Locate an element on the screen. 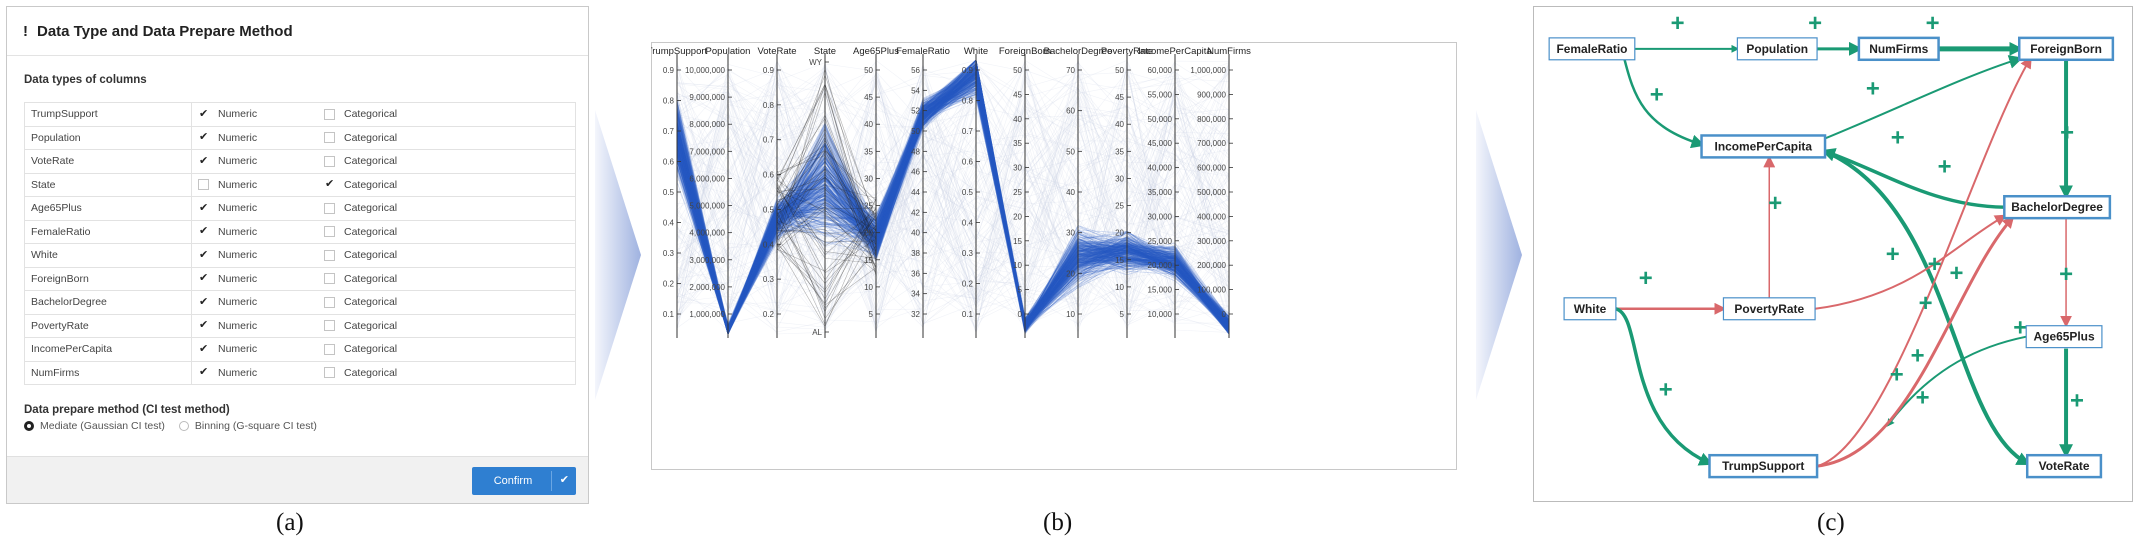 Image resolution: width=2139 pixels, height=543 pixels. node-label: Population is located at coordinates (1777, 49).